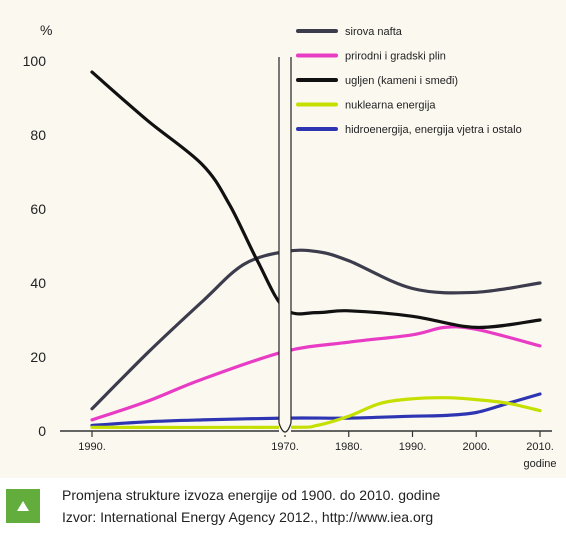 The height and width of the screenshot is (533, 566). I want to click on y-tick-label: 0, so click(42, 431).